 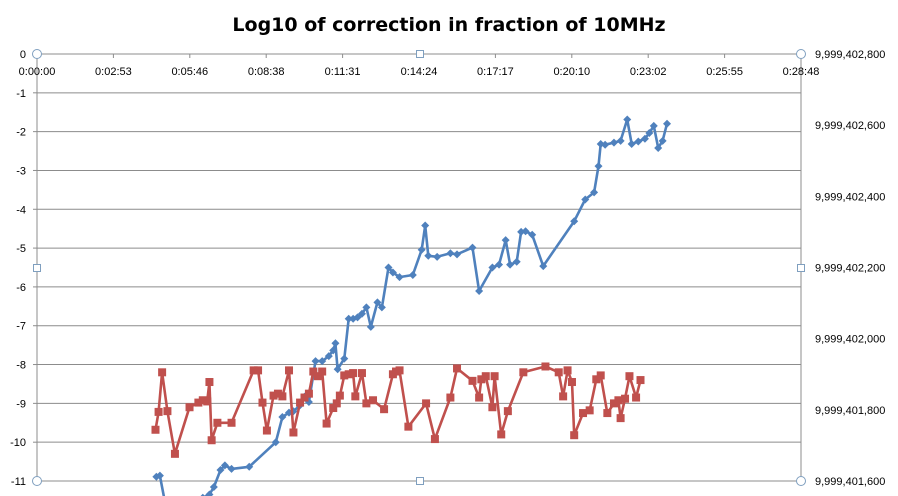 What do you see at coordinates (21, 288) in the screenshot?
I see `y-tick-label: -6` at bounding box center [21, 288].